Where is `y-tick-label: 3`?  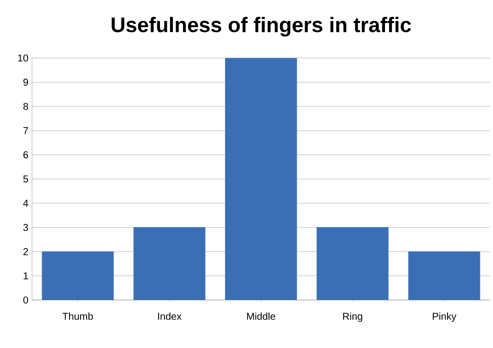 y-tick-label: 3 is located at coordinates (25, 227).